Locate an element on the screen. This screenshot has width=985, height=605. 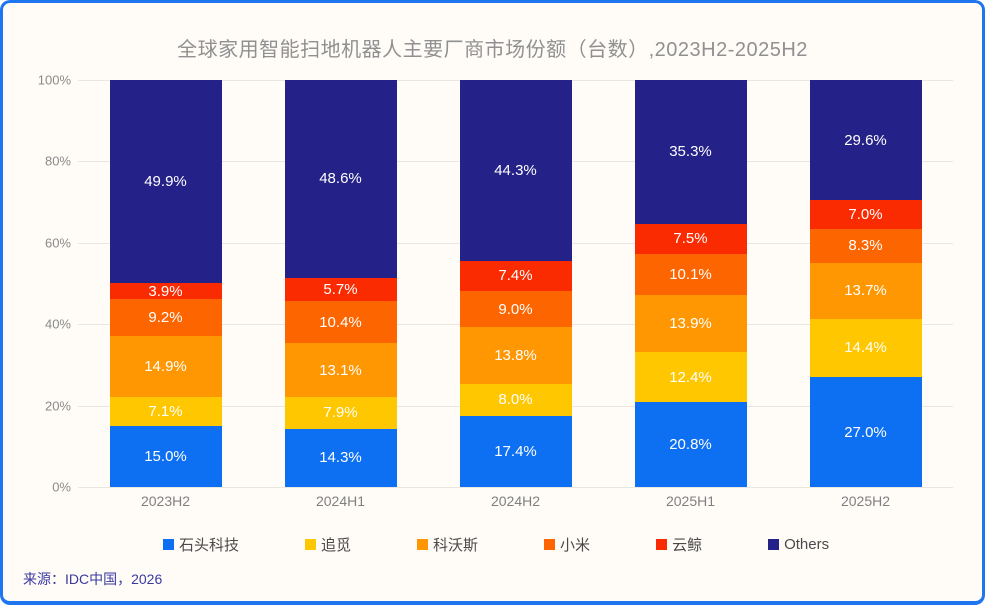
segment-value-label: 44.3% is located at coordinates (515, 171).